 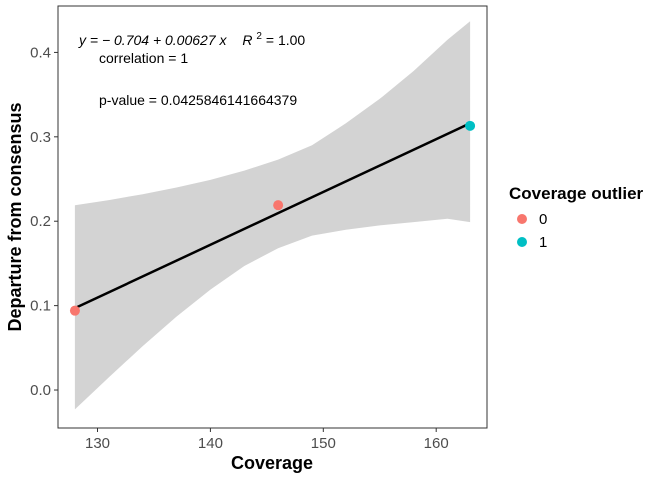 I want to click on x-tick-label: 150, so click(x=323, y=443).